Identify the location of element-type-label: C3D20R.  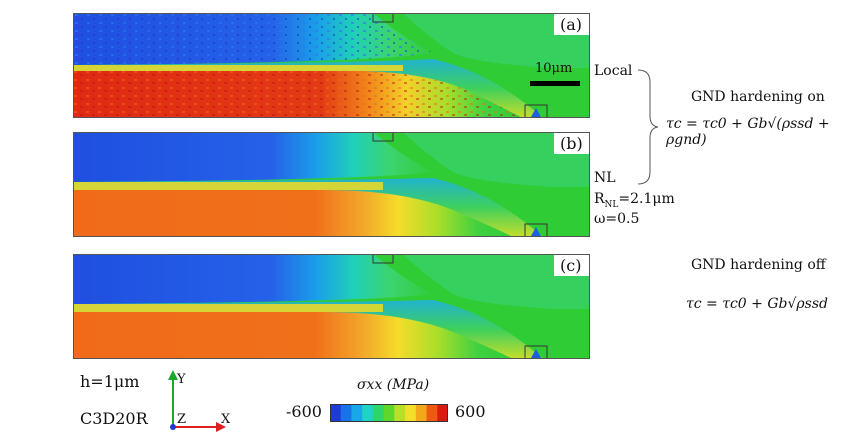
(114, 418).